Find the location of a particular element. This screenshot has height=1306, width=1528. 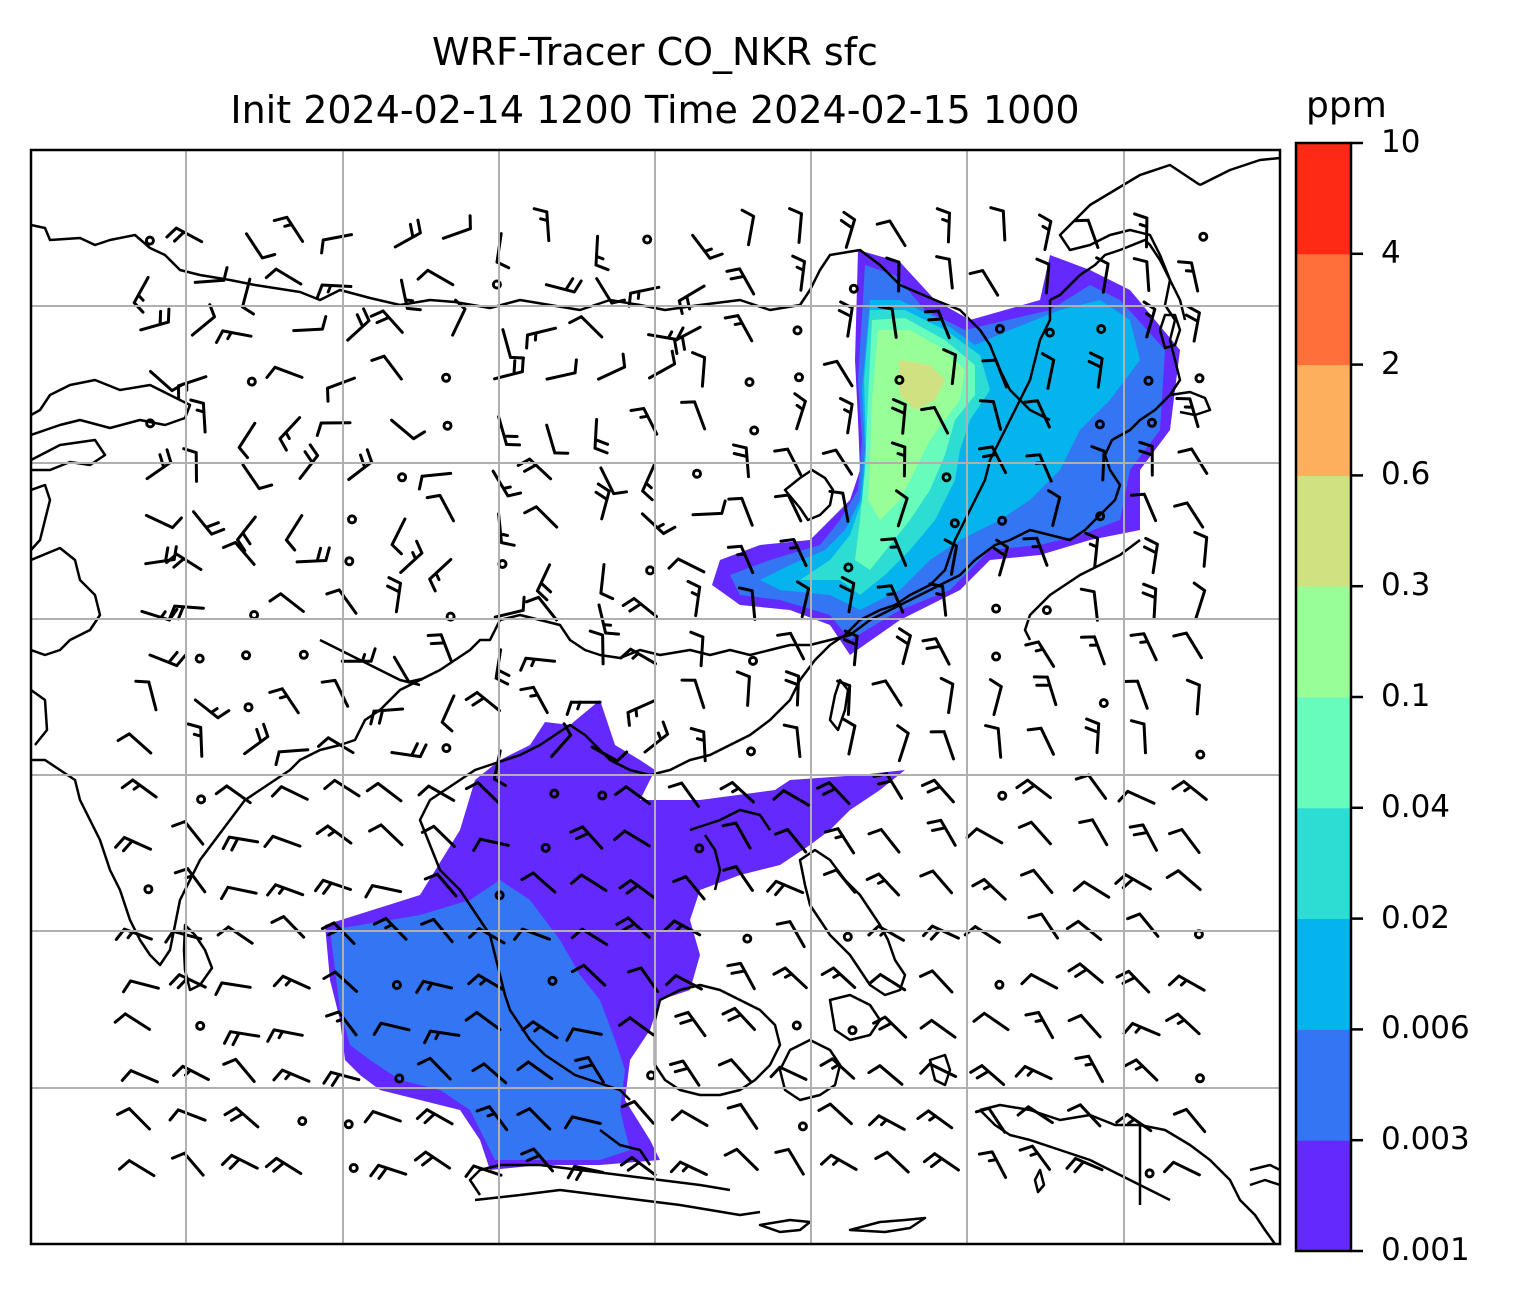

colorbar-tick-label: 0.3 is located at coordinates (1406, 585).